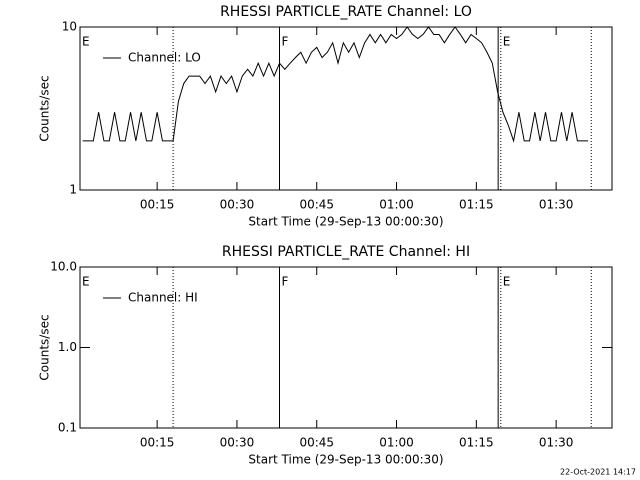 This screenshot has width=640, height=480. Describe the element at coordinates (67, 428) in the screenshot. I see `y-tick-label: 0.1` at that location.